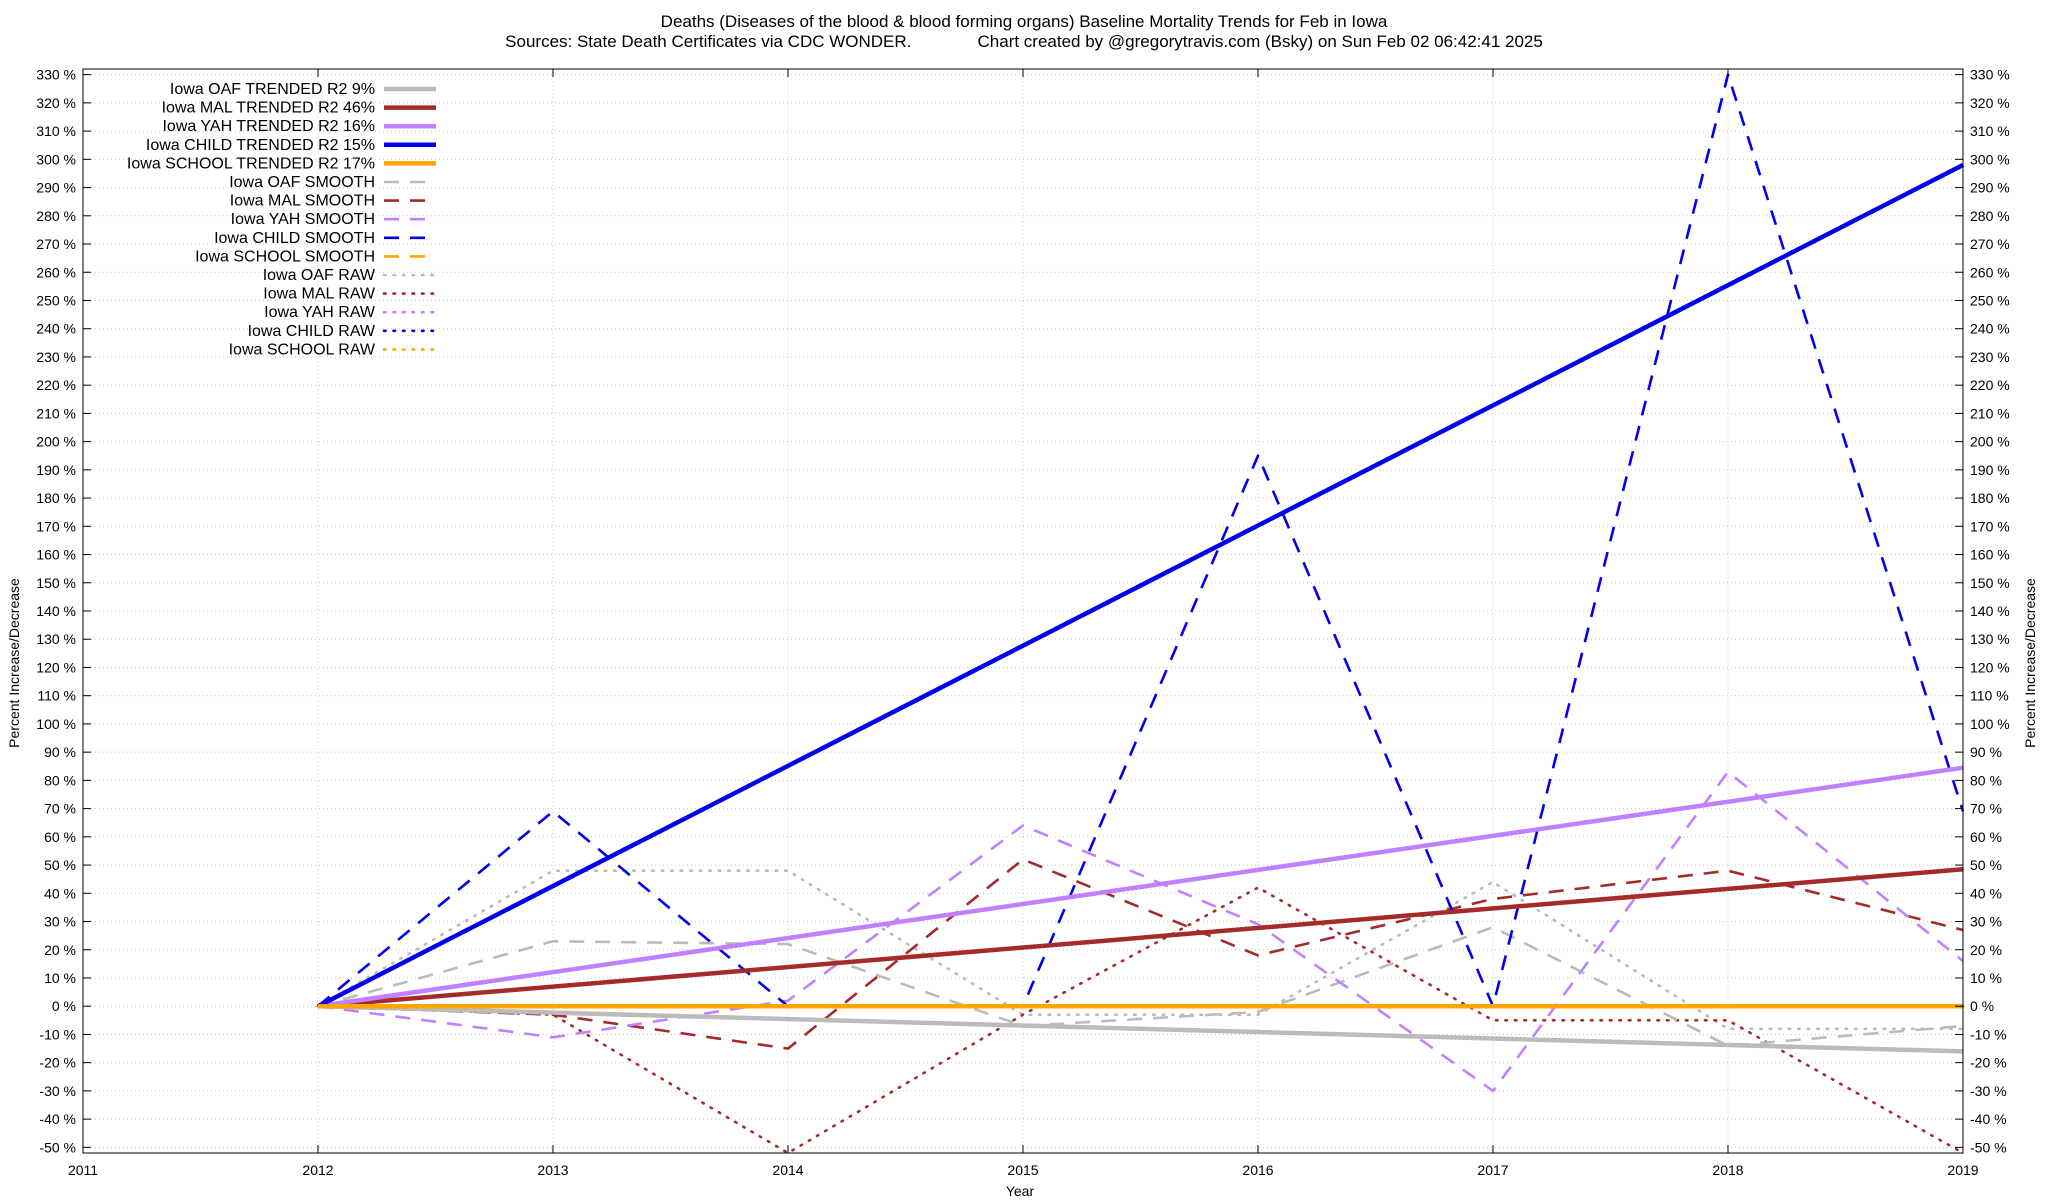 Image resolution: width=2048 pixels, height=1200 pixels. I want to click on y-tick-label: 120 %, so click(56, 667).